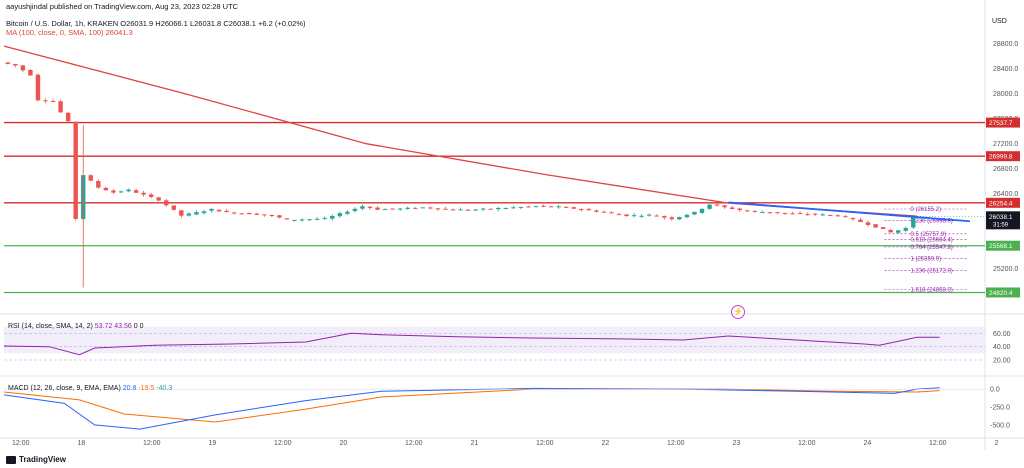 Image resolution: width=1024 pixels, height=468 pixels. I want to click on rsi-value-3: 0, so click(135, 326).